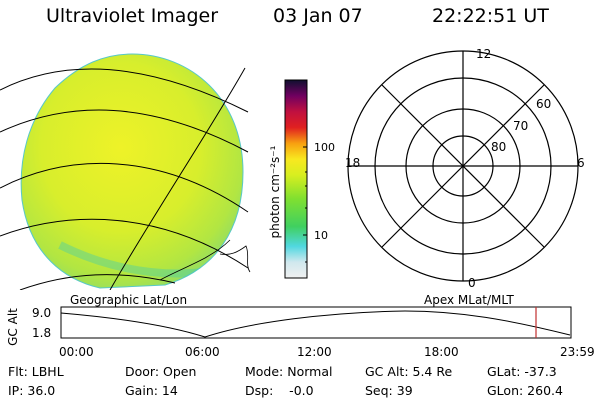 The height and width of the screenshot is (400, 600). I want to click on mlt-label-18: 18, so click(353, 163).